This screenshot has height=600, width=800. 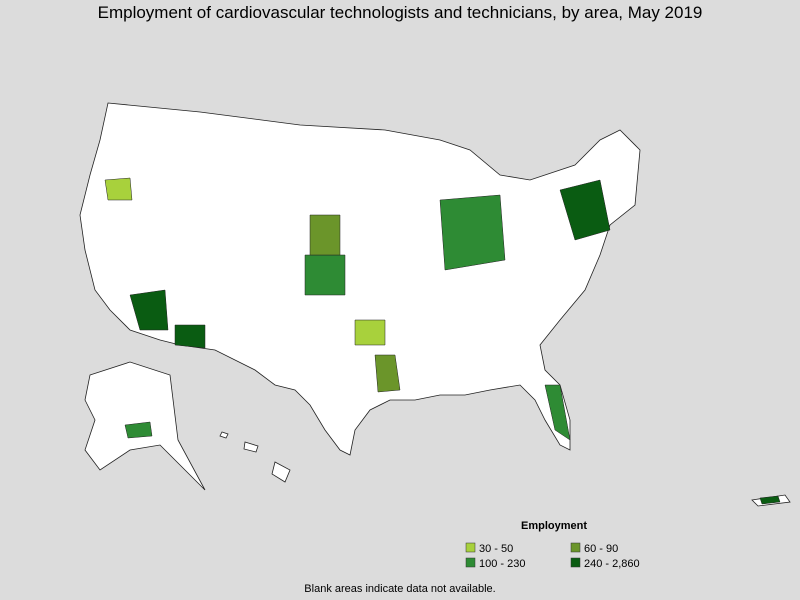 What do you see at coordinates (554, 526) in the screenshot?
I see `legend-title: Employment` at bounding box center [554, 526].